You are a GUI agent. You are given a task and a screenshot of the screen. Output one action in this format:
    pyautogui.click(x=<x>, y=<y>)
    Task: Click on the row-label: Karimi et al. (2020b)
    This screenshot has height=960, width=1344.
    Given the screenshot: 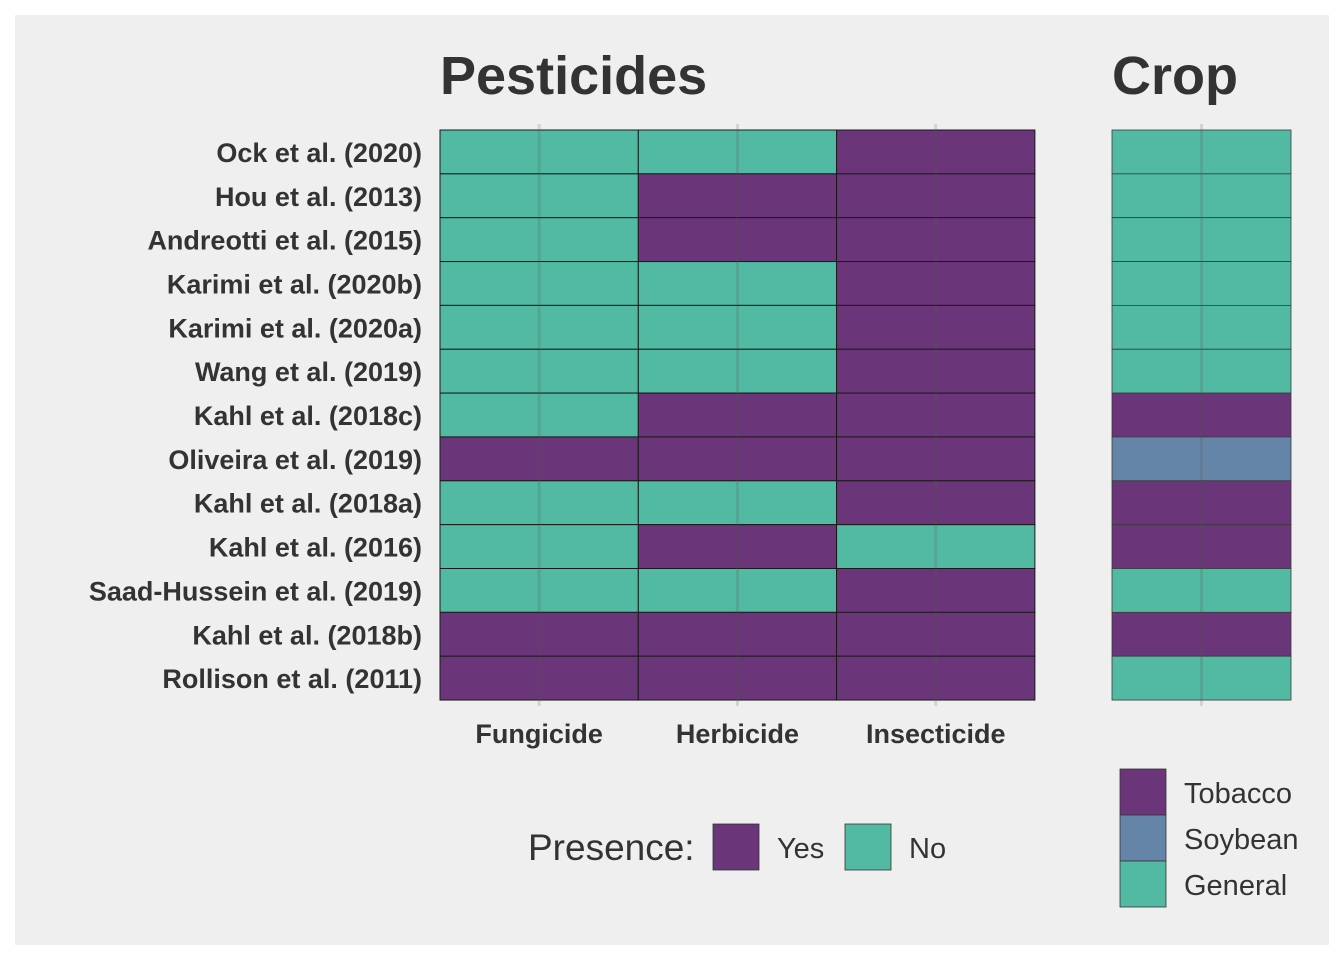 What is the action you would take?
    pyautogui.click(x=294, y=284)
    